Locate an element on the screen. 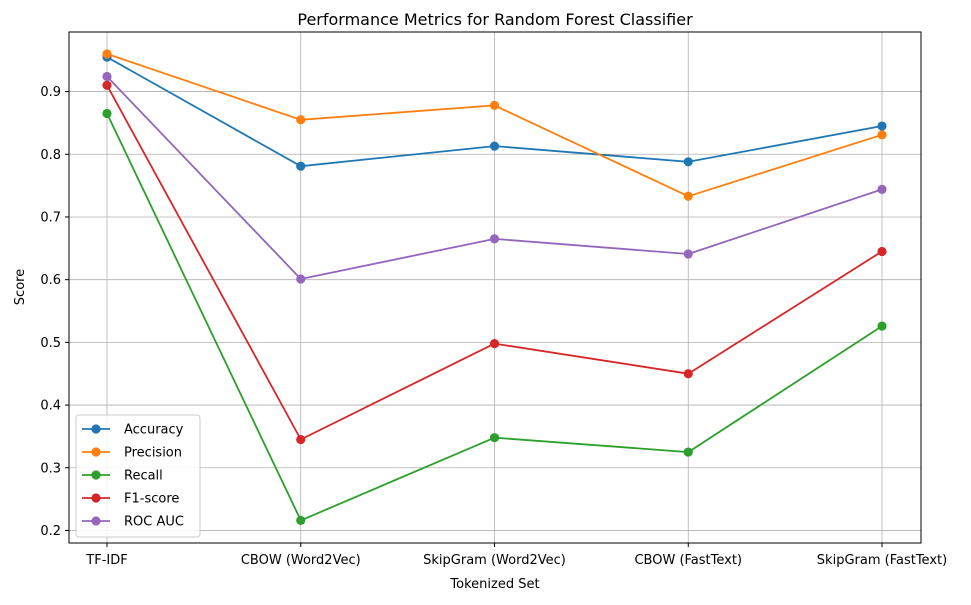  legend-label-roc-auc: ROC AUC is located at coordinates (154, 522).